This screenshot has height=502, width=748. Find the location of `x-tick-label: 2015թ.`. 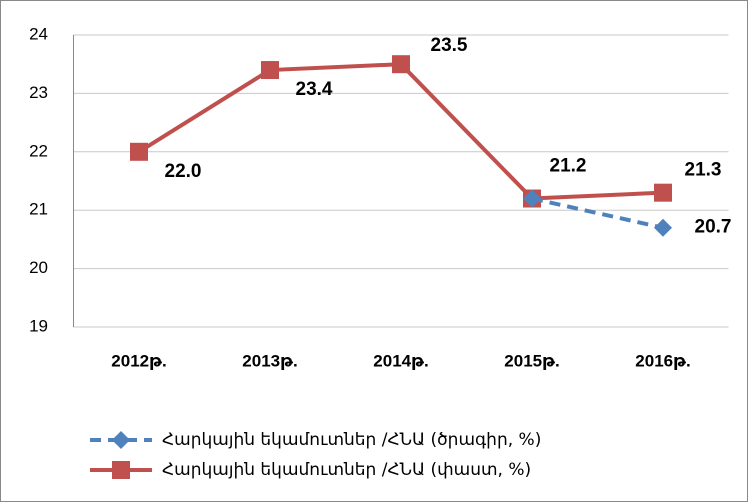

x-tick-label: 2015թ. is located at coordinates (531, 360).